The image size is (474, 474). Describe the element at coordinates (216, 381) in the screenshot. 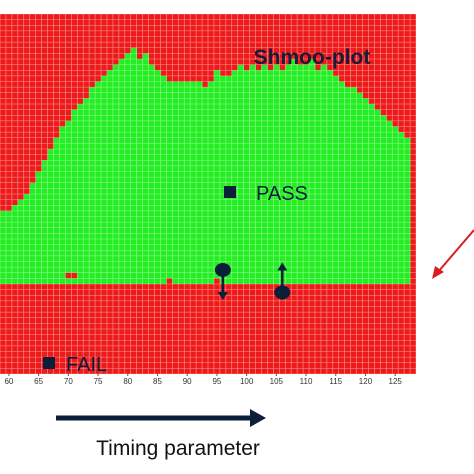

I see `x-tick-label: 95` at that location.